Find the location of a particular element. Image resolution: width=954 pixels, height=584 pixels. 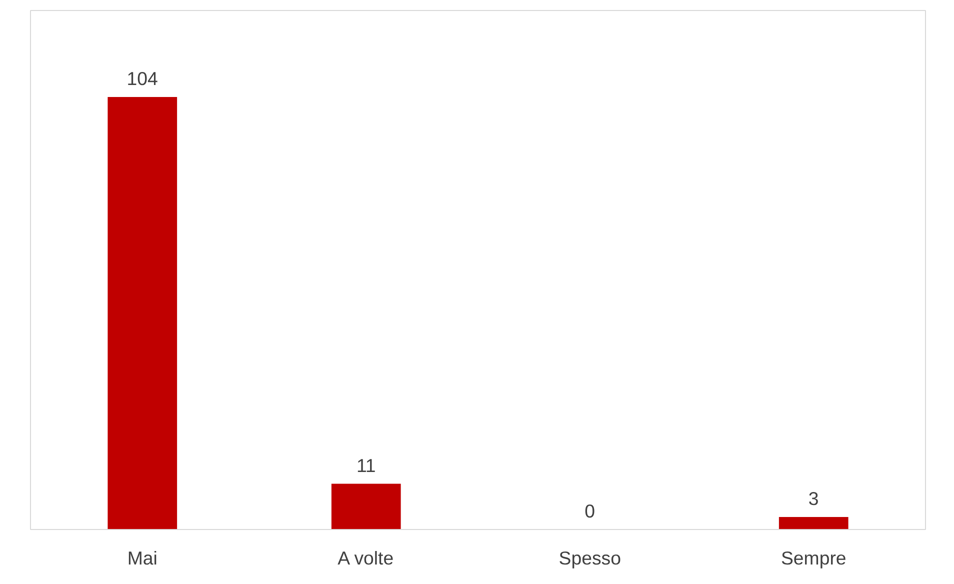

x-tick-label: Mai is located at coordinates (142, 558).